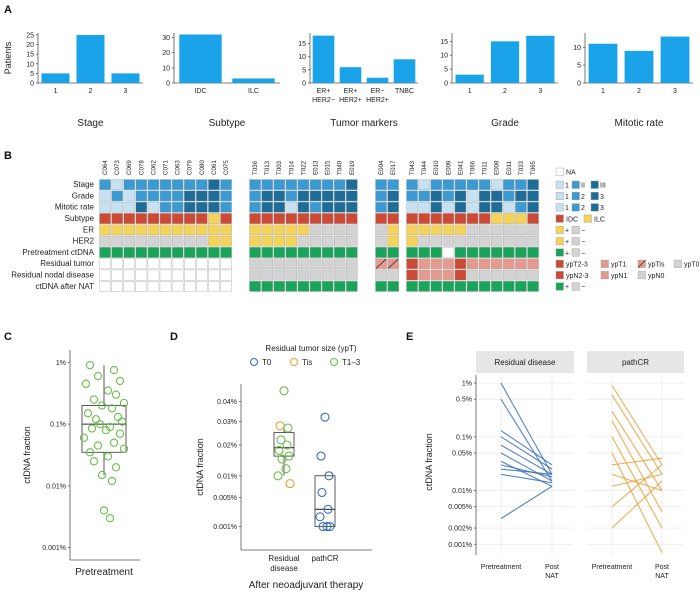 This screenshot has height=594, width=700. I want to click on b-sample-label: E041, so click(460, 167).